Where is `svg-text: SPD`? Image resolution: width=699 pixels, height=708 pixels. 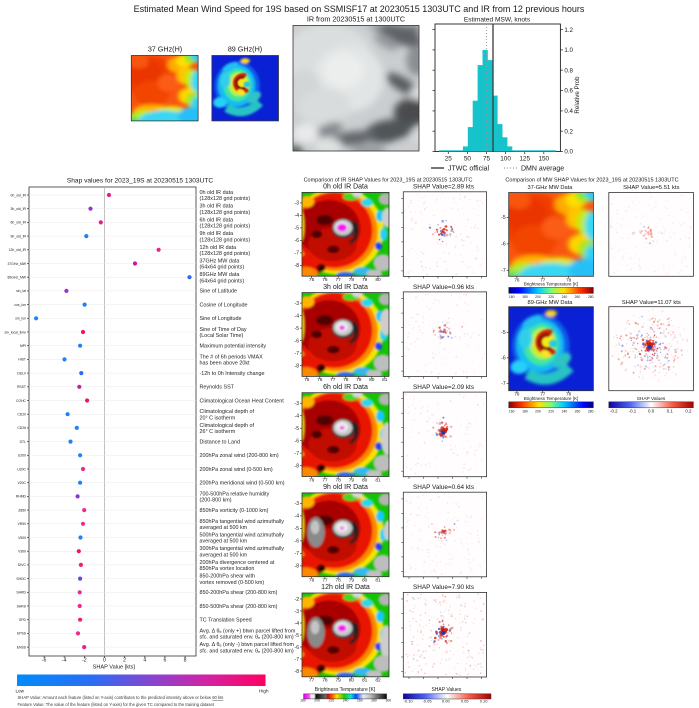 svg-text: SPD is located at coordinates (23, 620).